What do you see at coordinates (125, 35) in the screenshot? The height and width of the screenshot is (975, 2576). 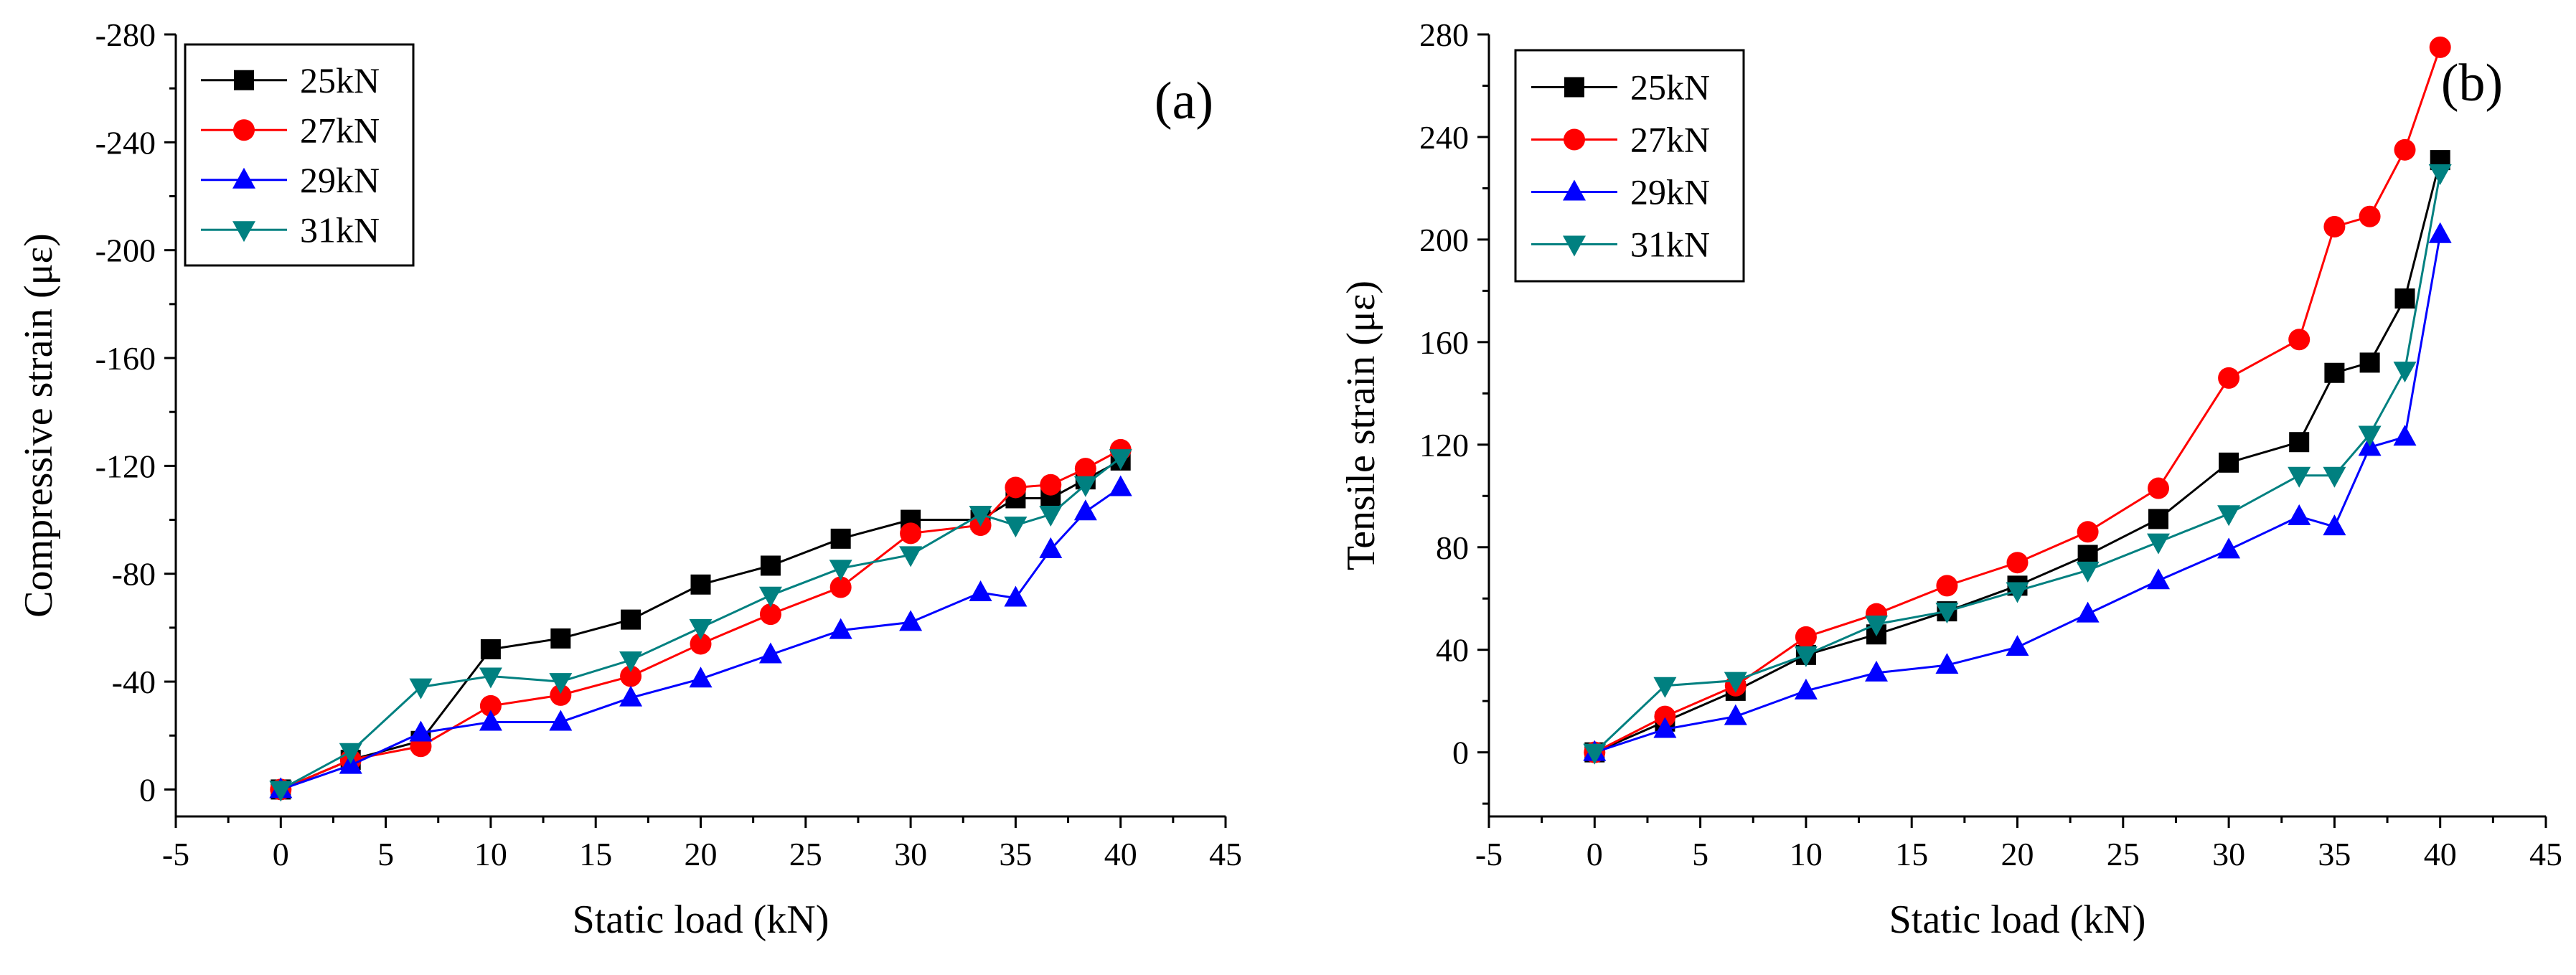 I see `y-tick-label: -280` at bounding box center [125, 35].